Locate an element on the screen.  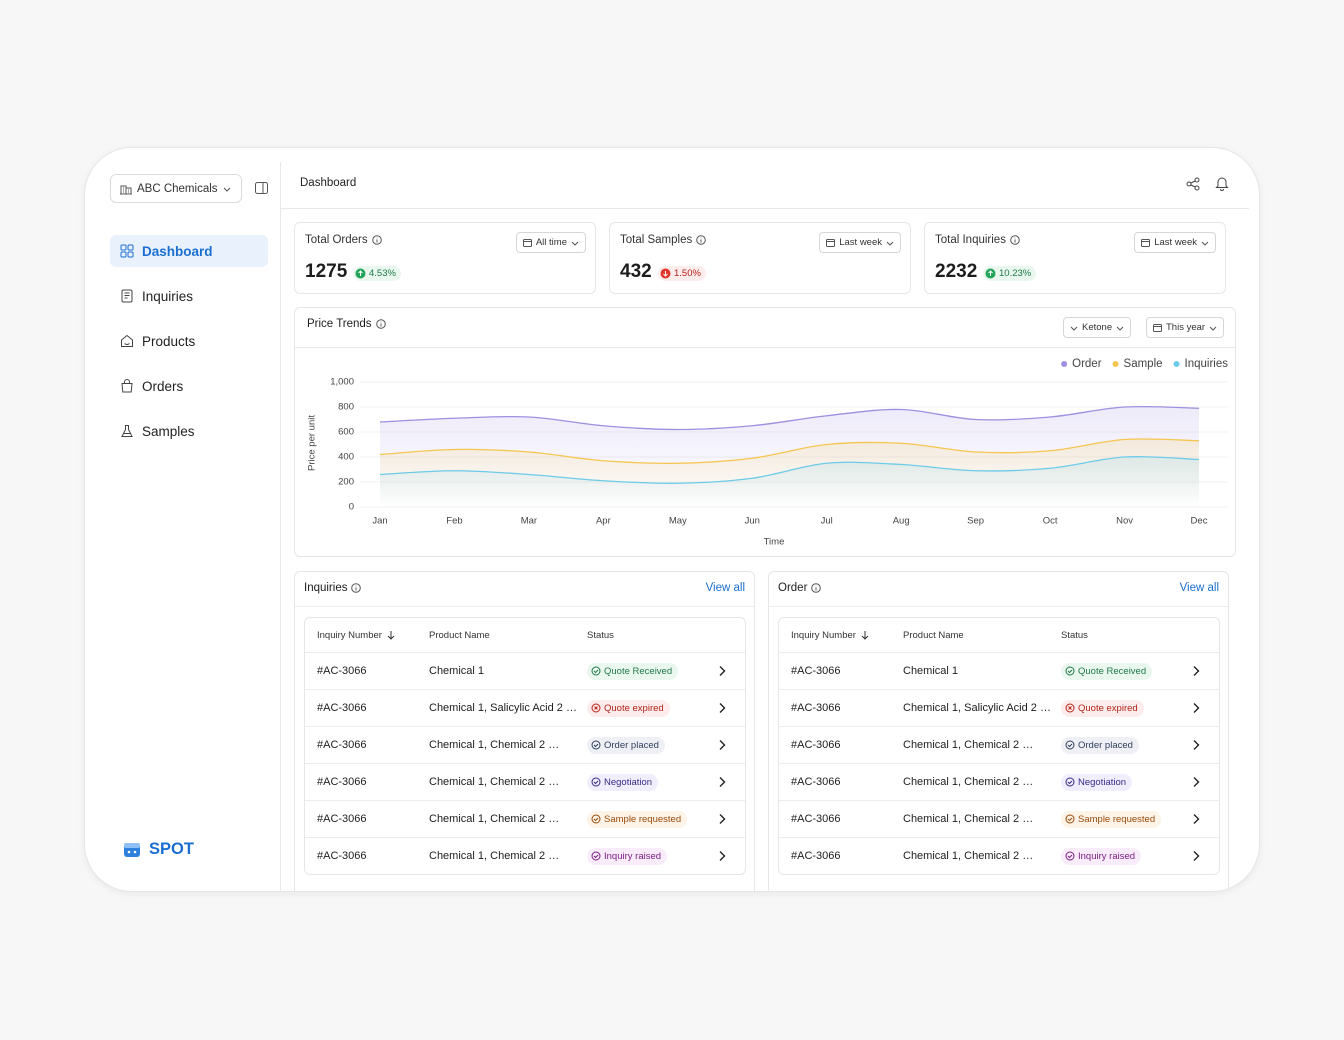
period-filter: This year is located at coordinates (1185, 327).